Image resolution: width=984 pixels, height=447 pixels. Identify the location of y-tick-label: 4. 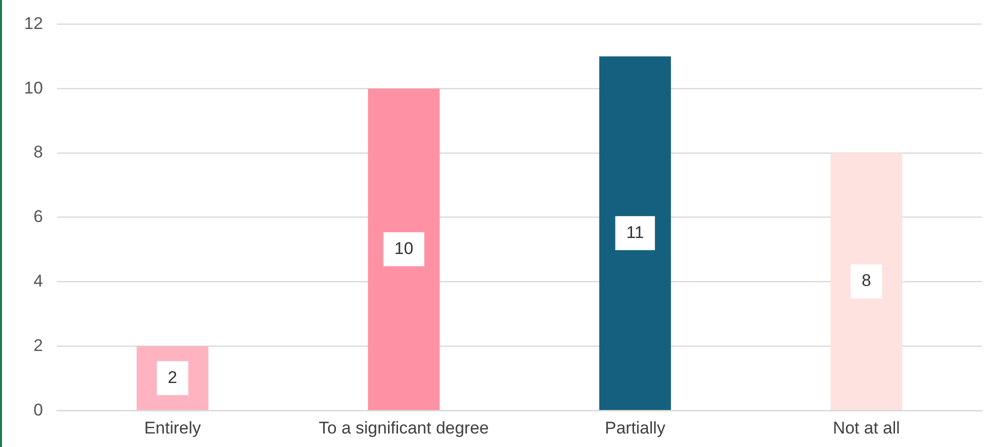
(38, 280).